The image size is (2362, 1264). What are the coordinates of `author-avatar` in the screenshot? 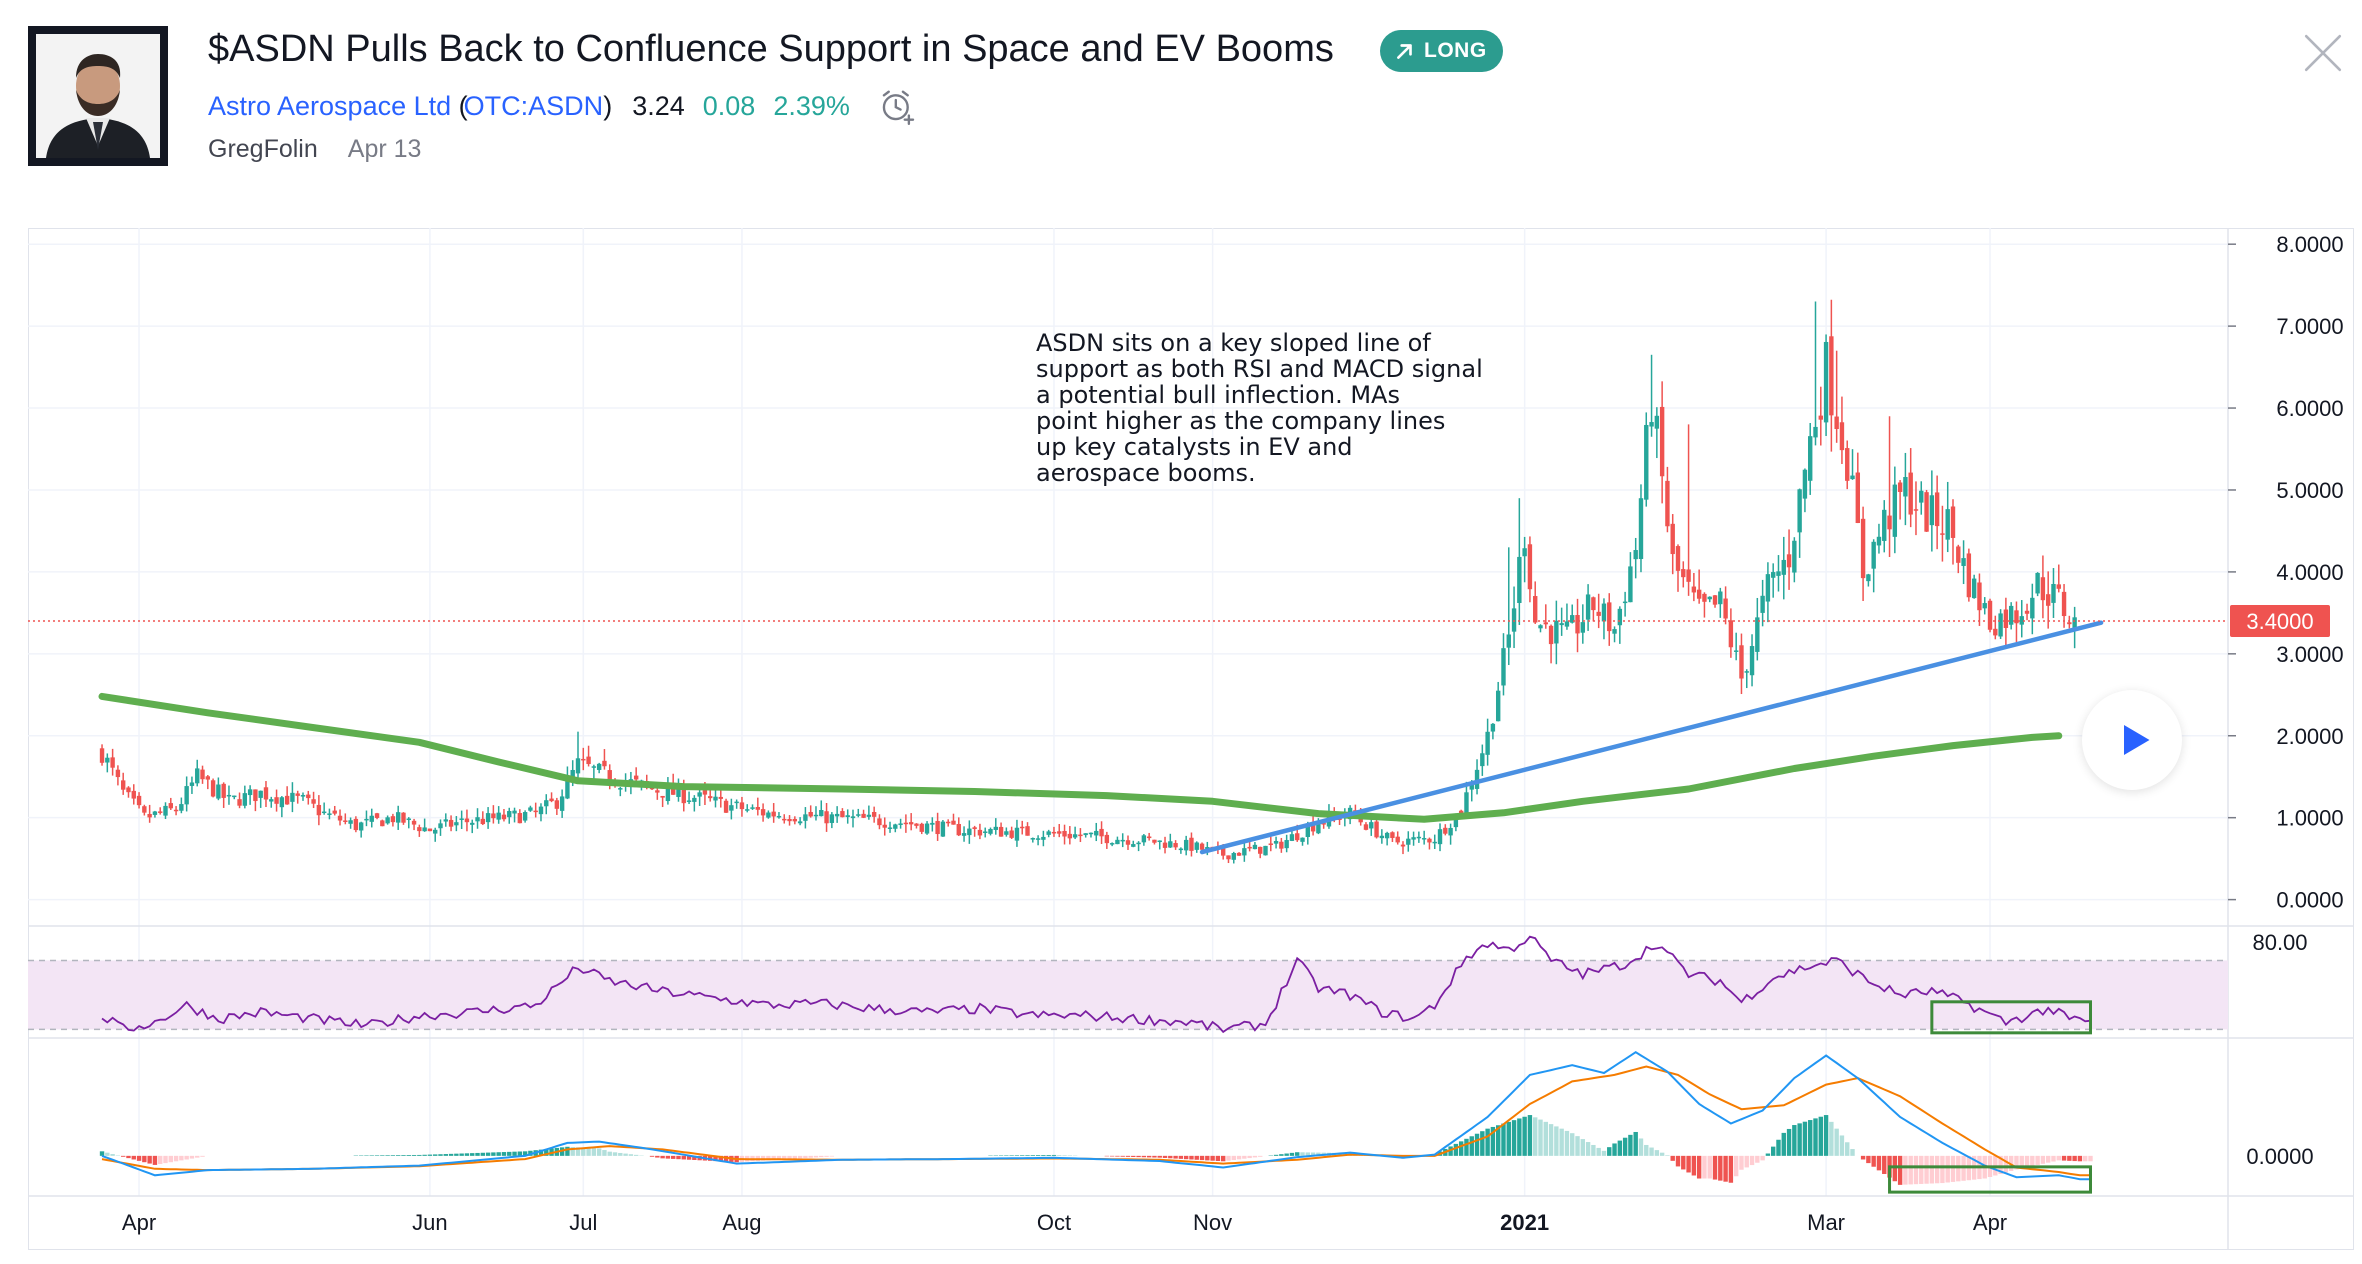 It's located at (98, 96).